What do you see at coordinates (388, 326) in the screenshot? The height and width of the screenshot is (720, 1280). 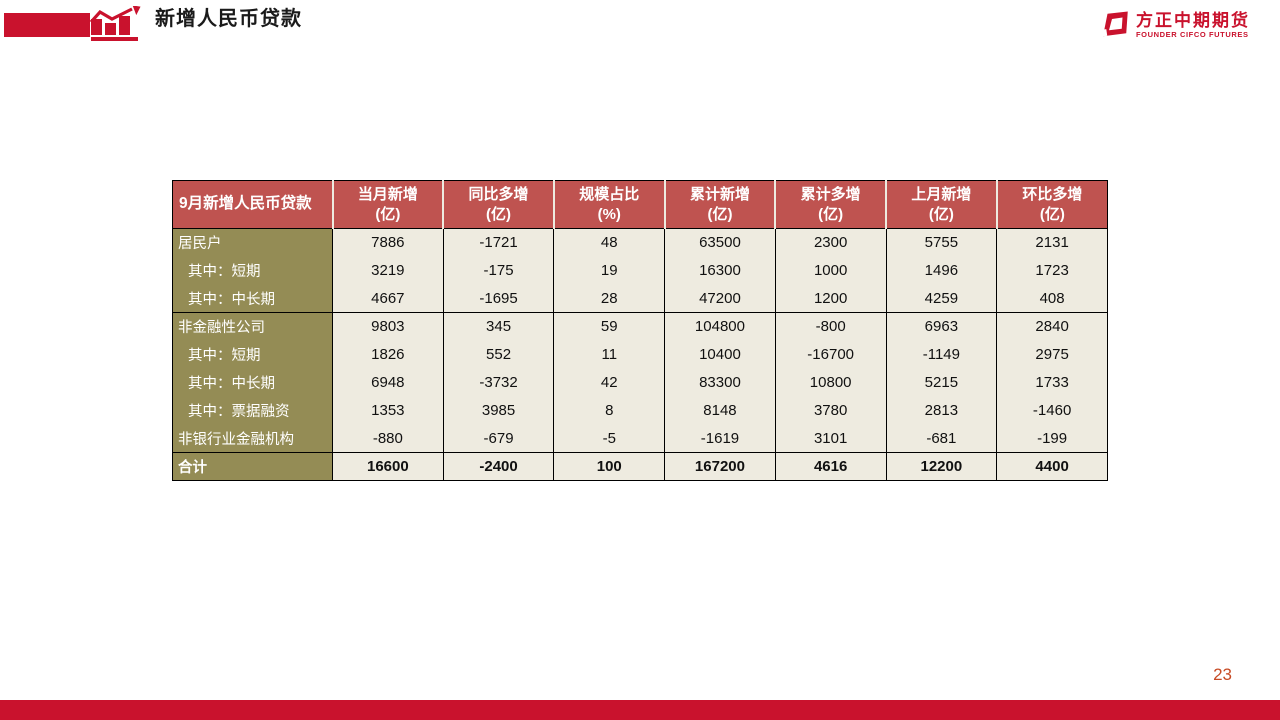 I see `table-cell: 9803` at bounding box center [388, 326].